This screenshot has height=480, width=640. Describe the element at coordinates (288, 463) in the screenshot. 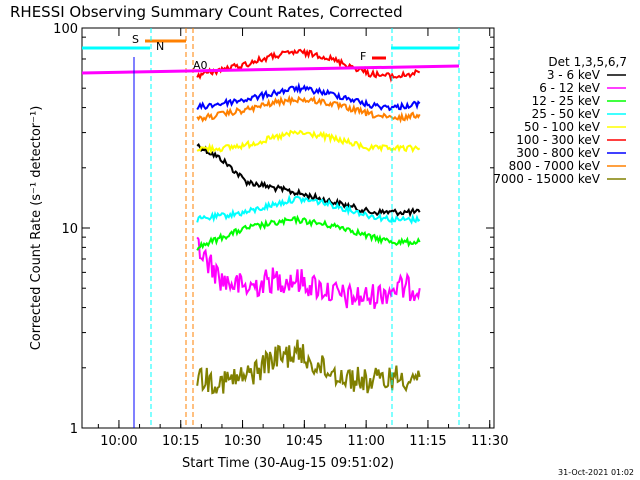

I see `x-axis-label: Start Time (30-Aug-15 09:51:02)` at that location.